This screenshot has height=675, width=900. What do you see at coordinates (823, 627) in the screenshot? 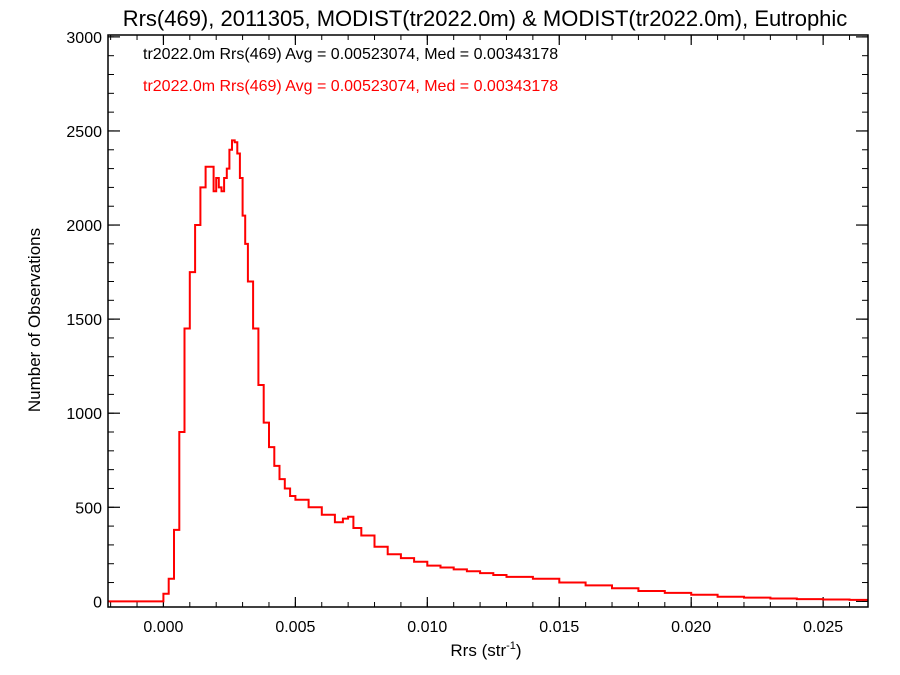
I see `x-tick-label-5: 0.025` at bounding box center [823, 627].